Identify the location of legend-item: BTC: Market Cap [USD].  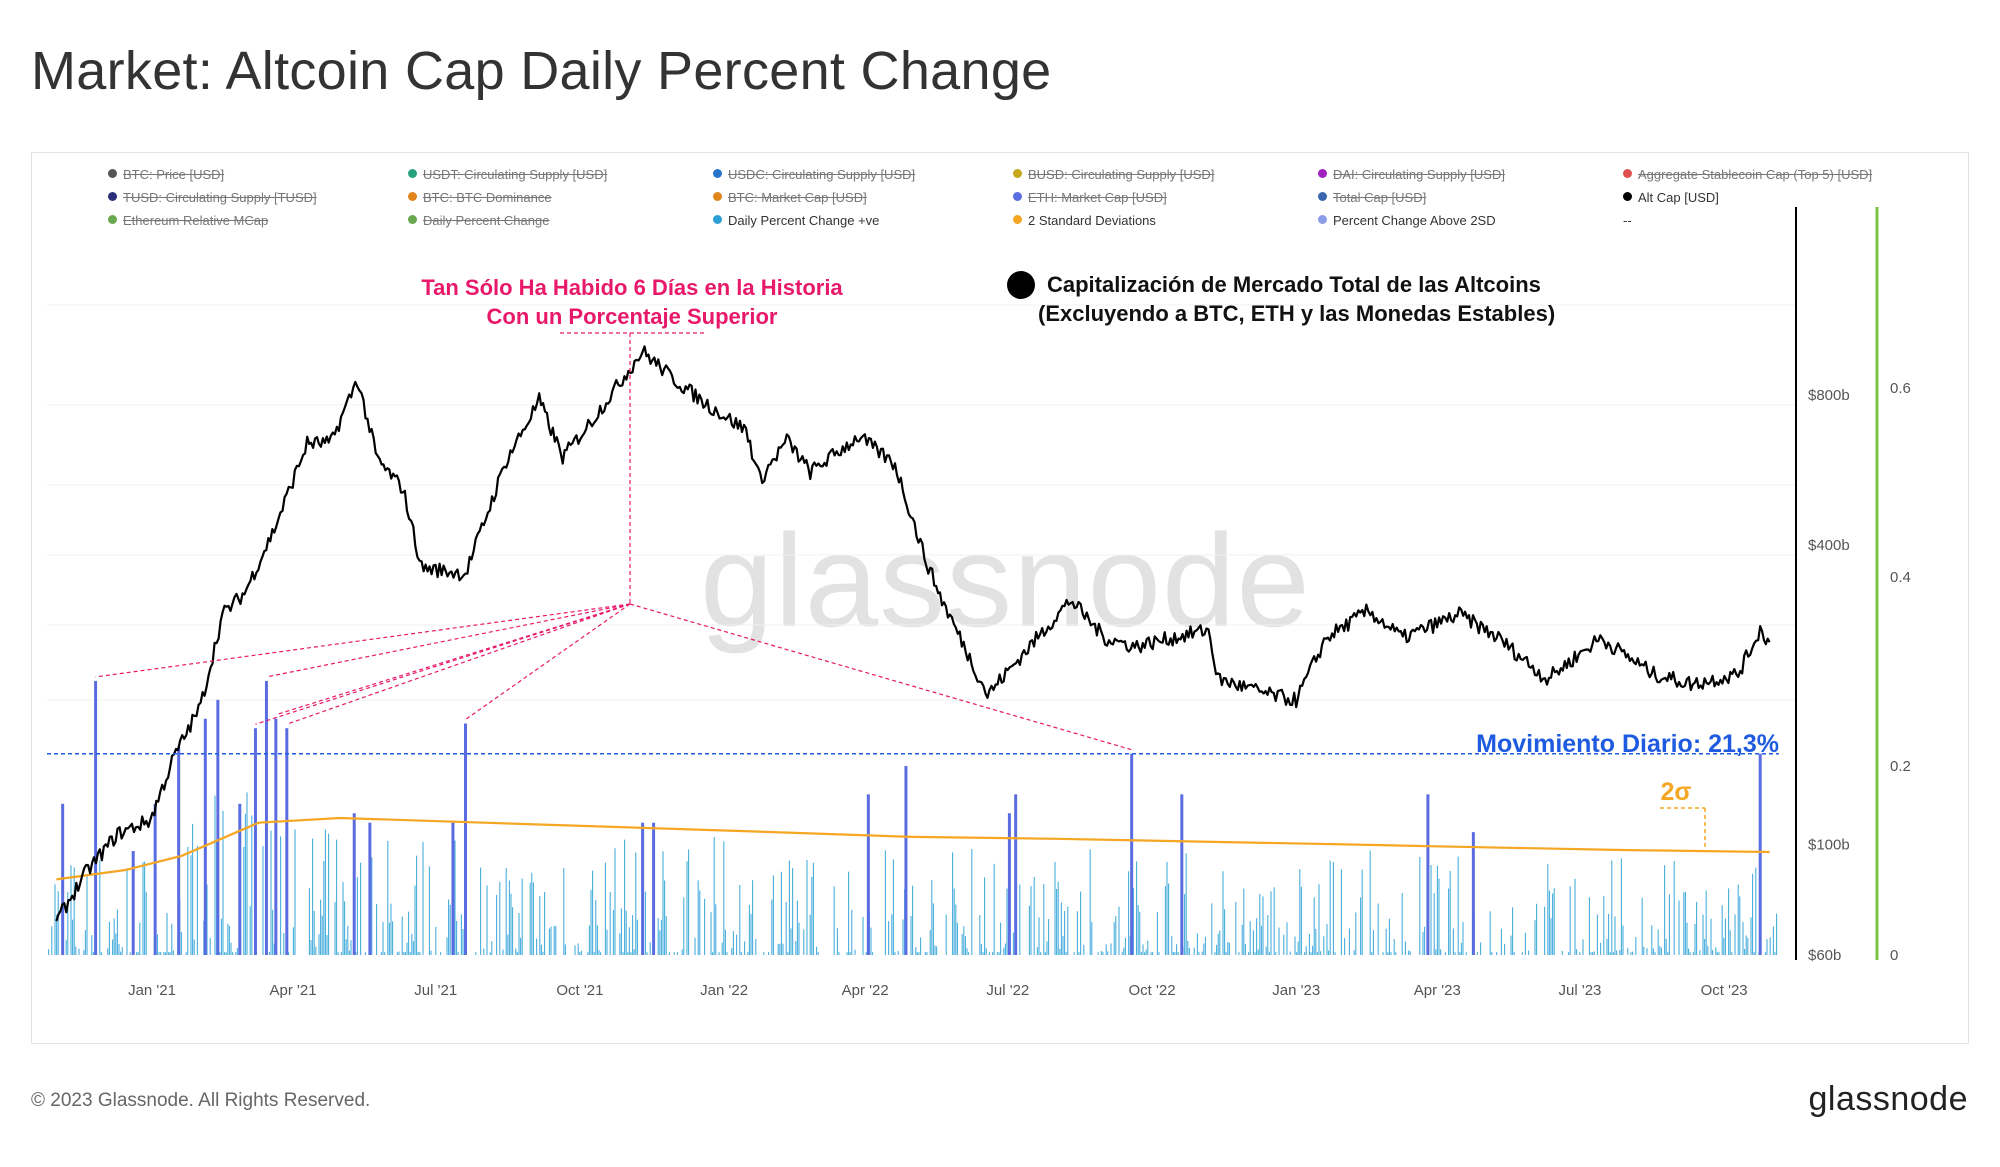
(790, 197).